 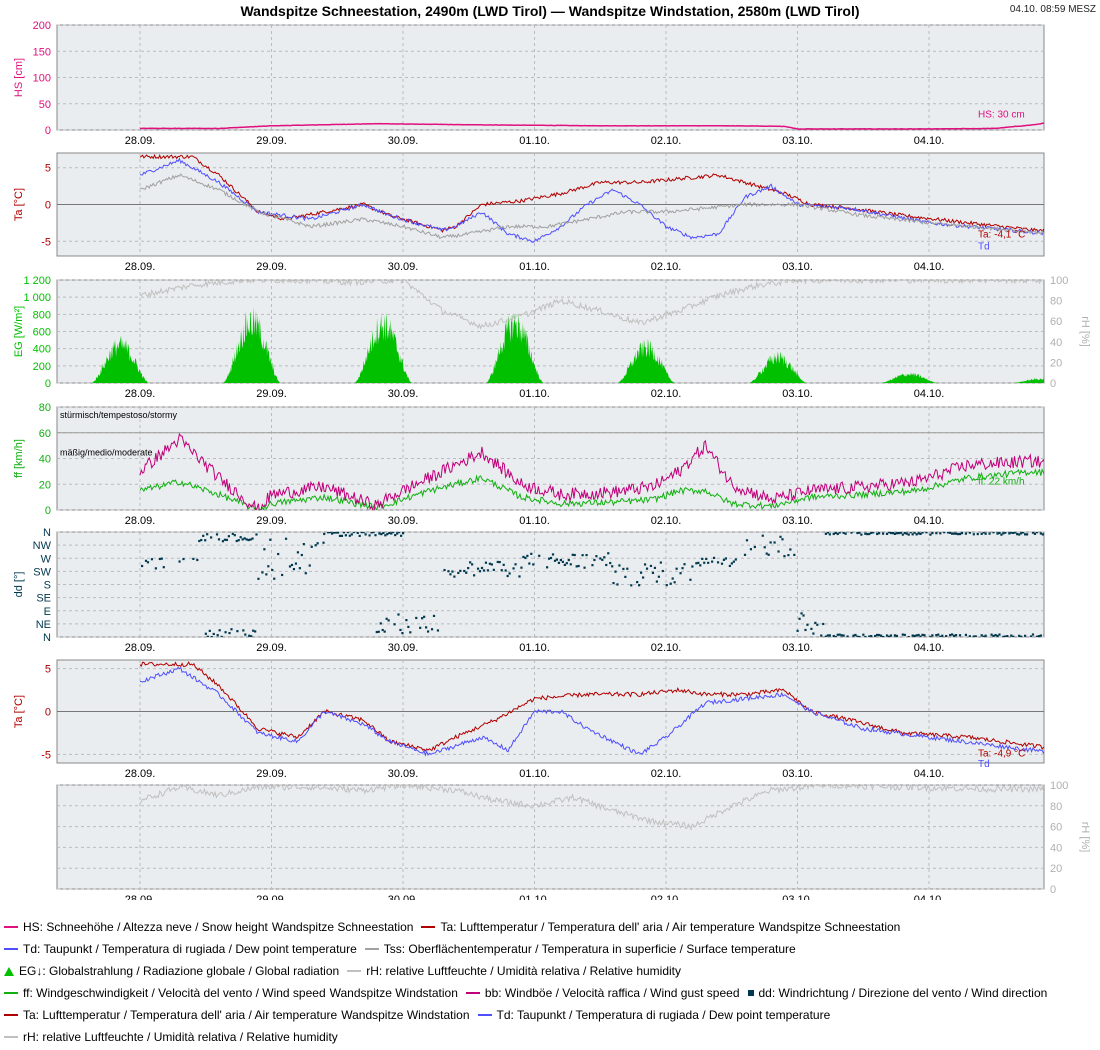 What do you see at coordinates (567, 331) in the screenshot?
I see `plot-area` at bounding box center [567, 331].